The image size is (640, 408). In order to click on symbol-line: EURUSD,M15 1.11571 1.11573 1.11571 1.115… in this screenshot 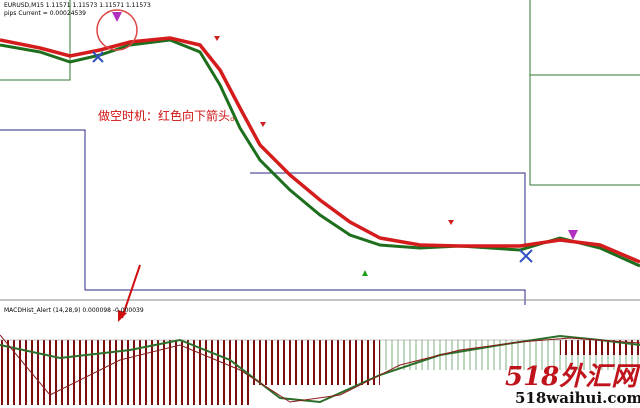, I will do `click(77, 5)`.